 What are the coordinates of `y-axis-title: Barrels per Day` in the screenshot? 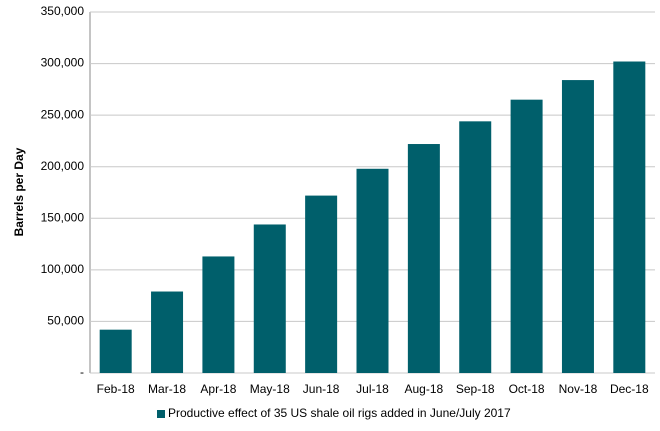 It's located at (19, 191).